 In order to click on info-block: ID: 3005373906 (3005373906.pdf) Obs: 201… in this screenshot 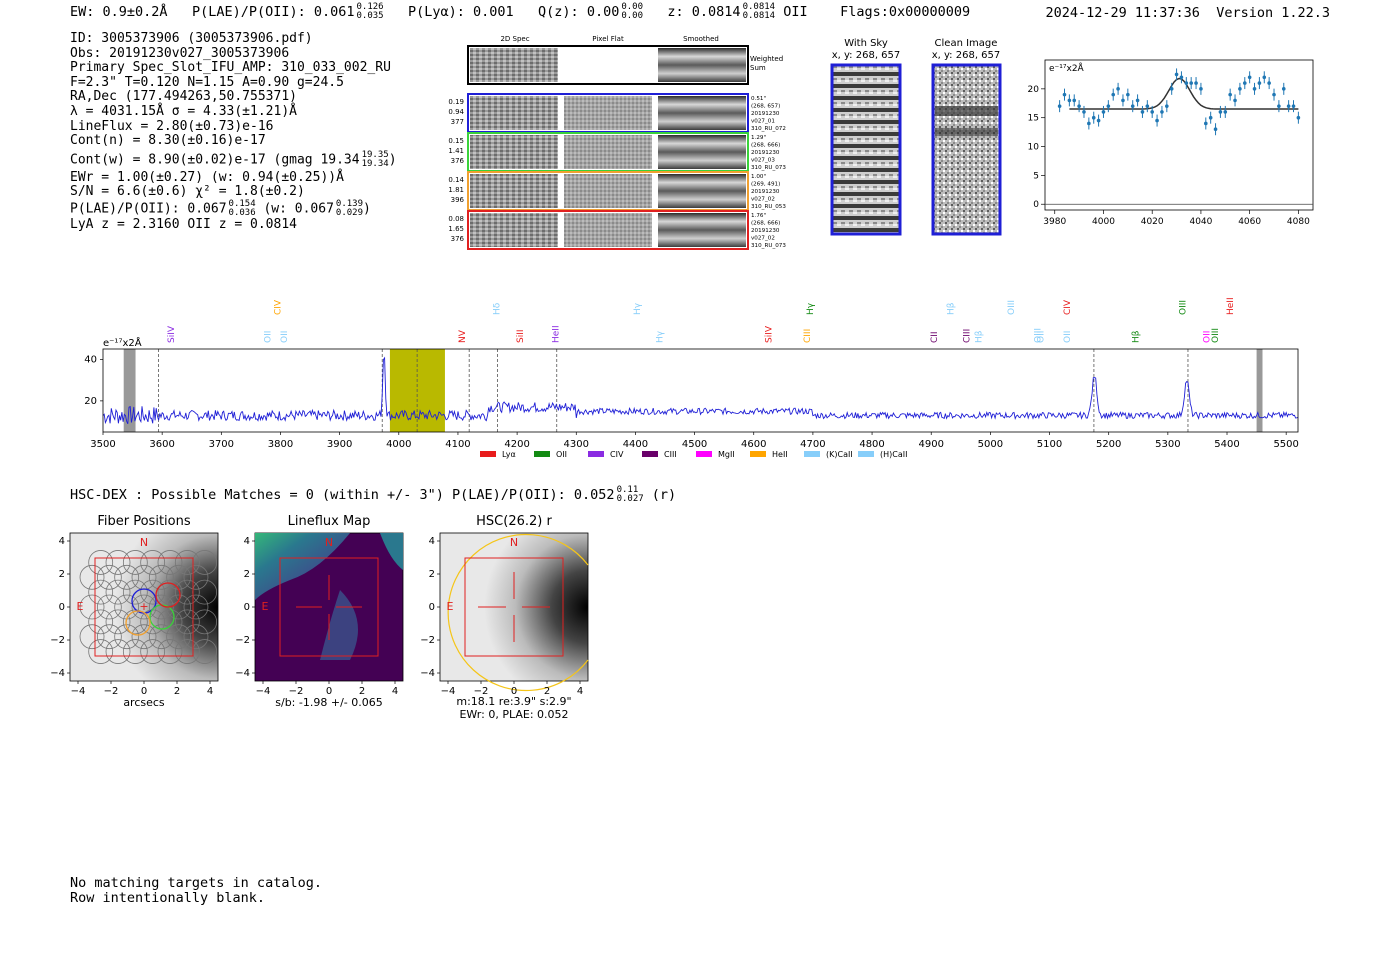, I will do `click(233, 132)`.